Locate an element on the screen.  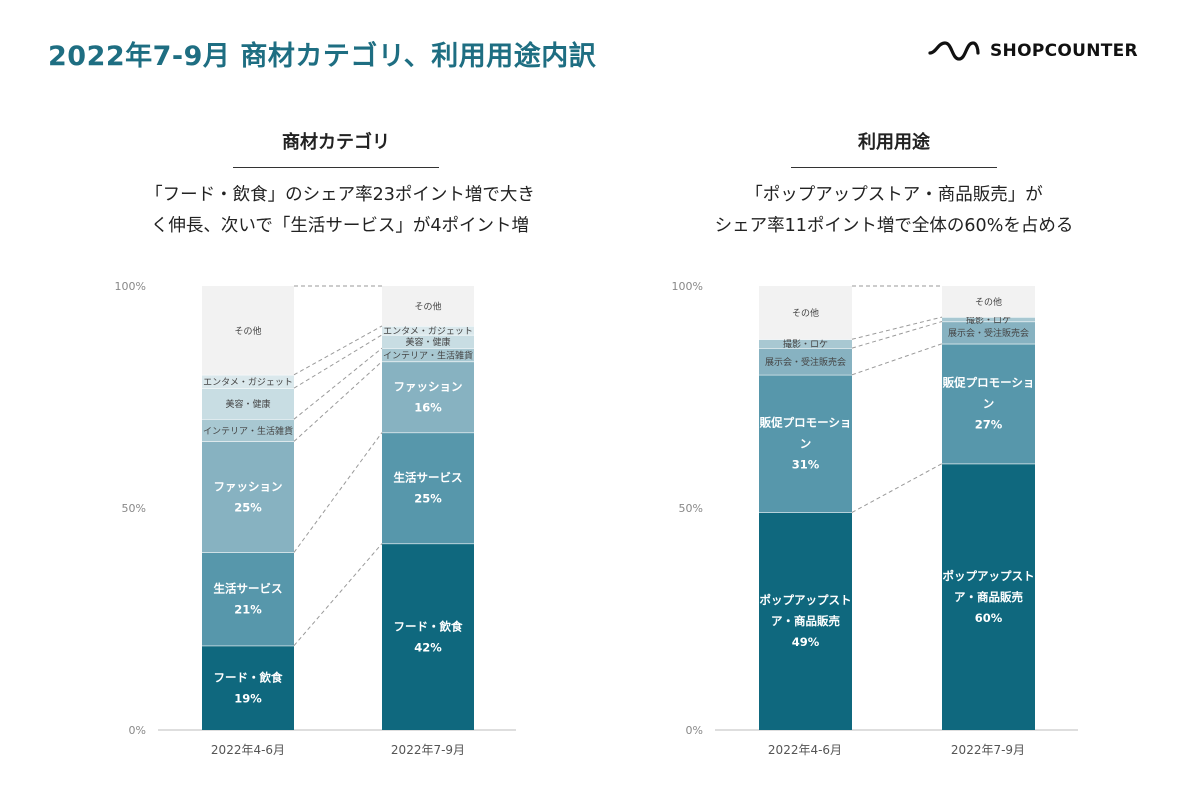
bar-value-label: 42% is located at coordinates (428, 647).